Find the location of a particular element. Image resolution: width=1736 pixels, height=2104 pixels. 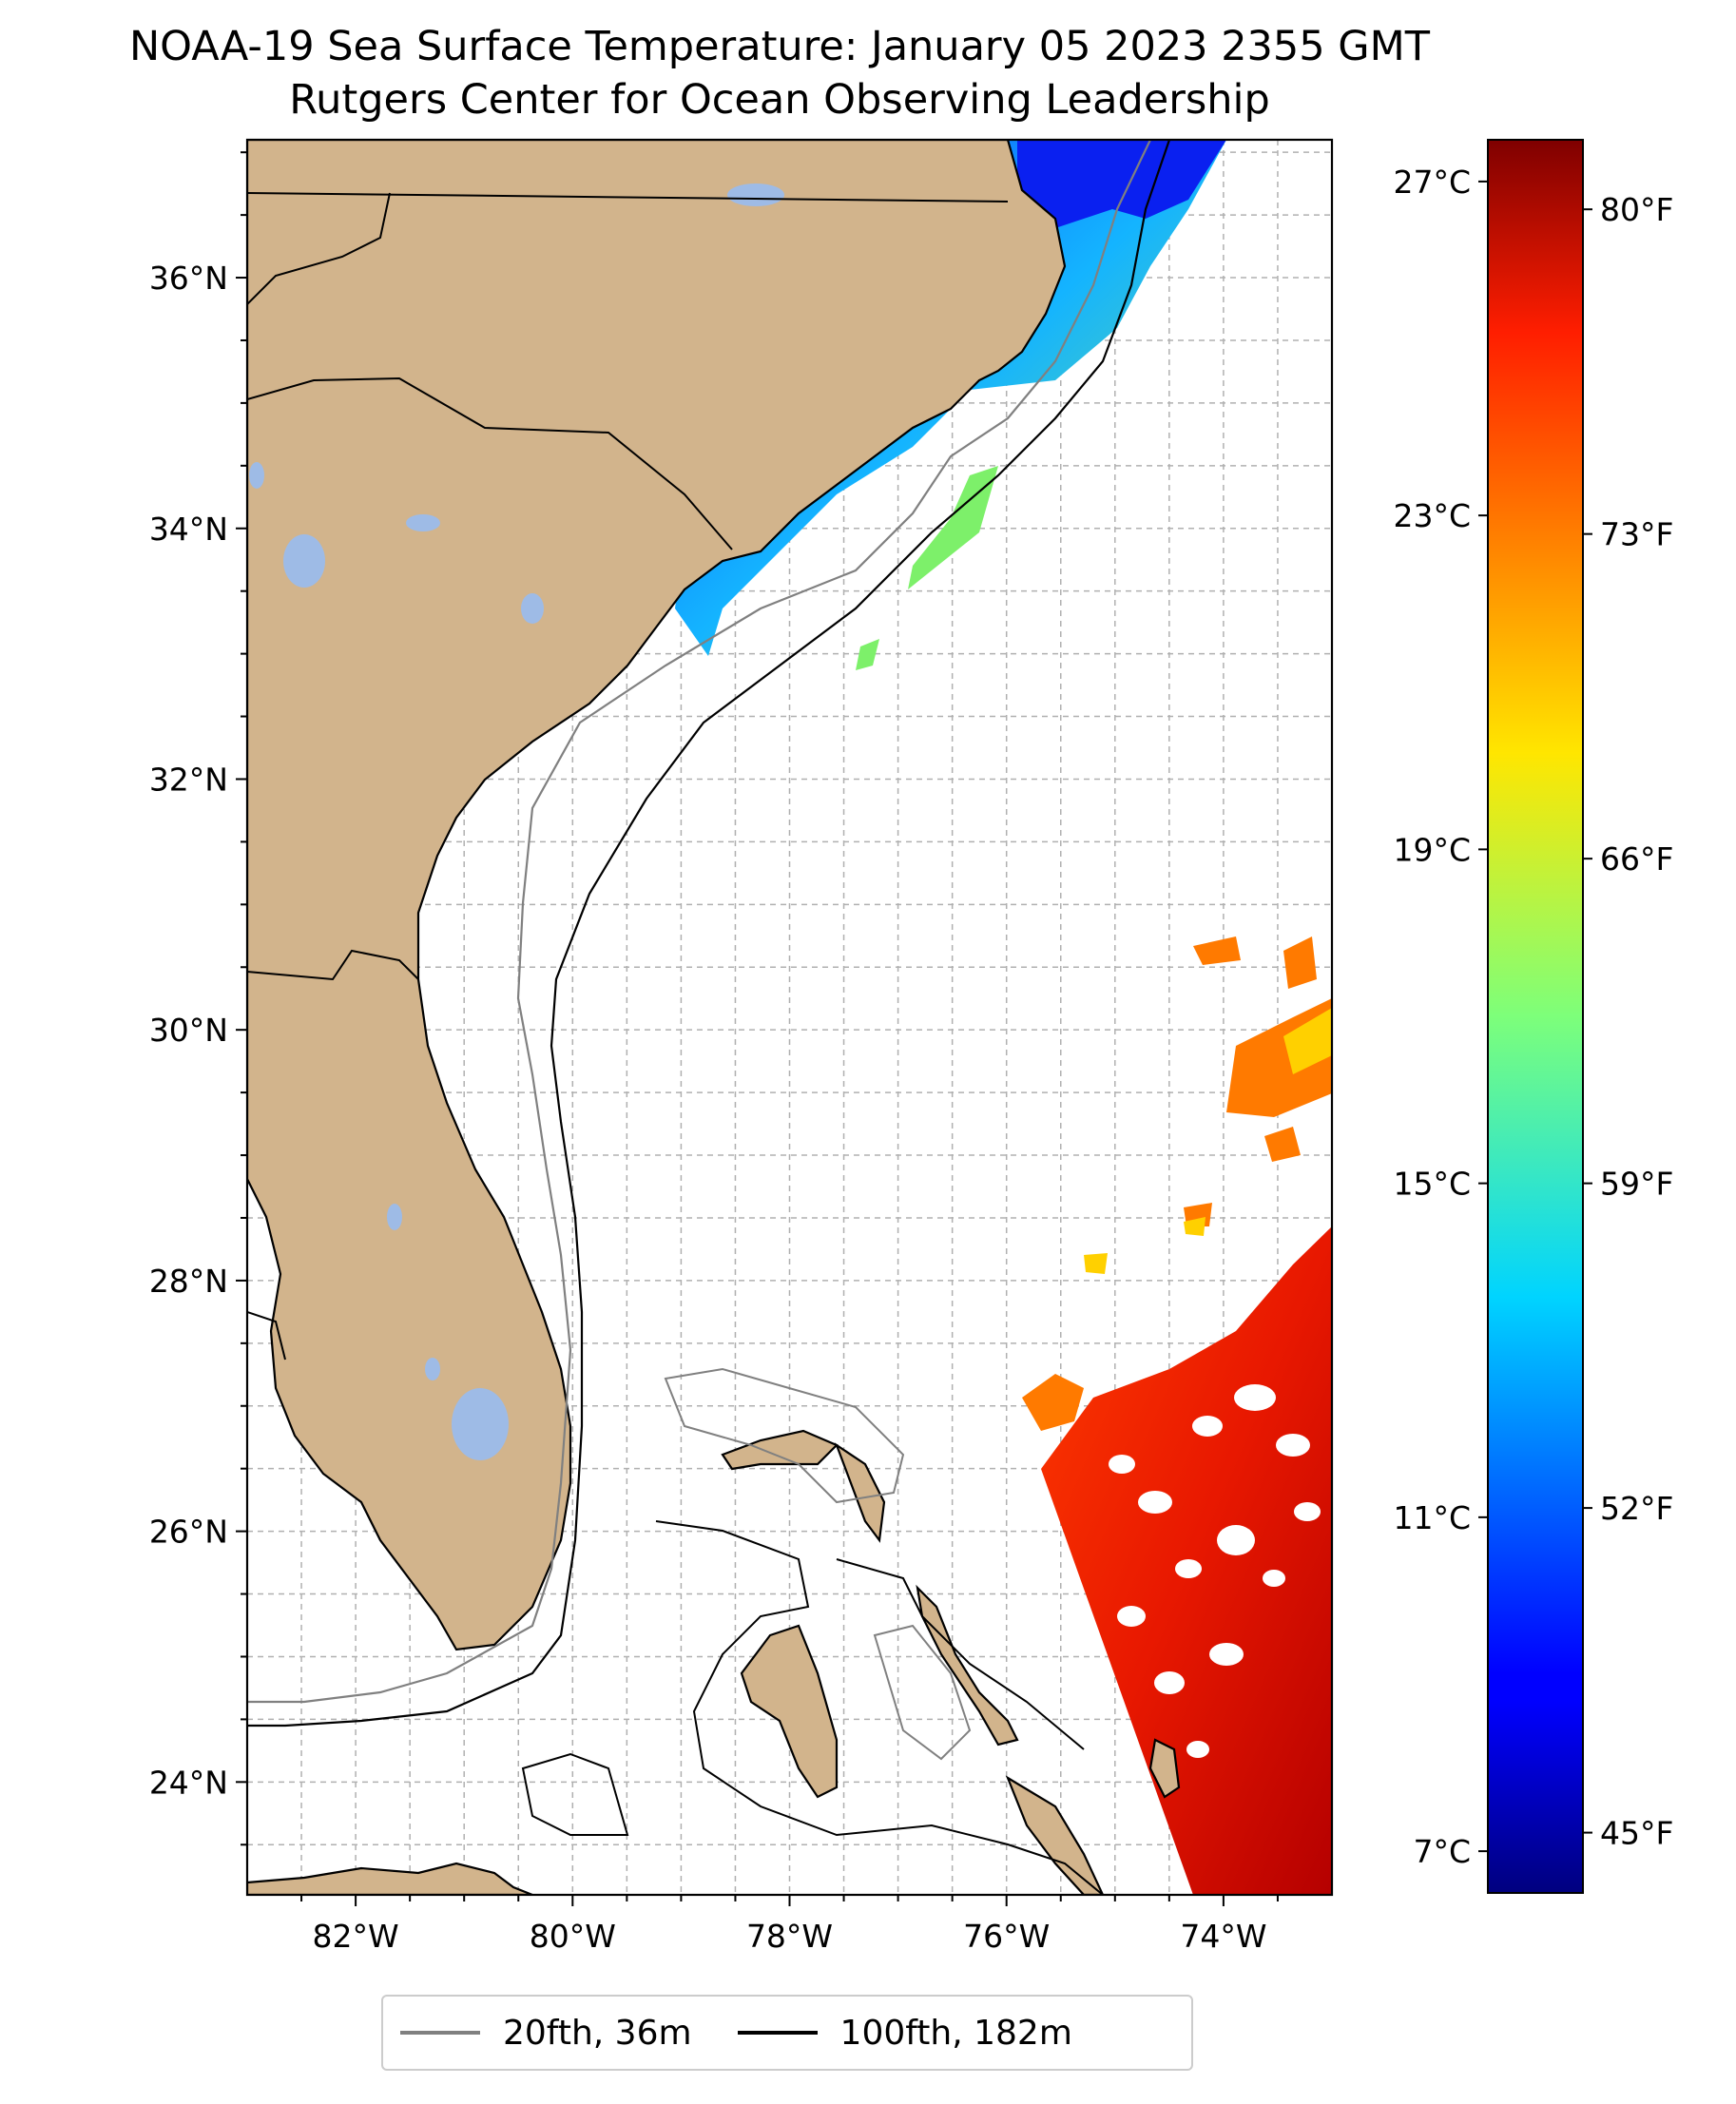

latitude-axis: 36°N 34°N 32°N 30°N 28°N 26°N 24°N is located at coordinates (198, 998).